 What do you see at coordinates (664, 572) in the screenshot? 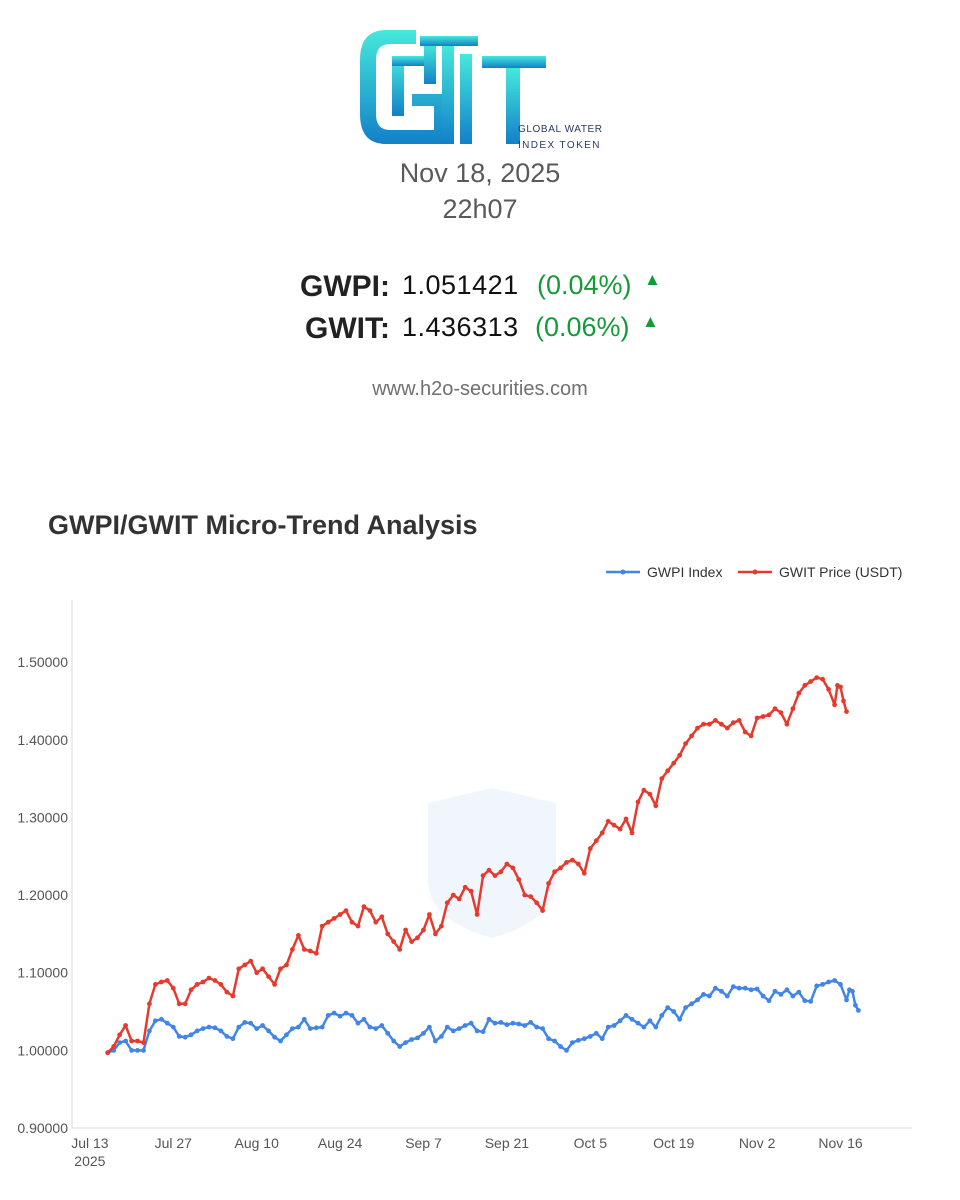
I see `legend-item: GWPI Index` at bounding box center [664, 572].